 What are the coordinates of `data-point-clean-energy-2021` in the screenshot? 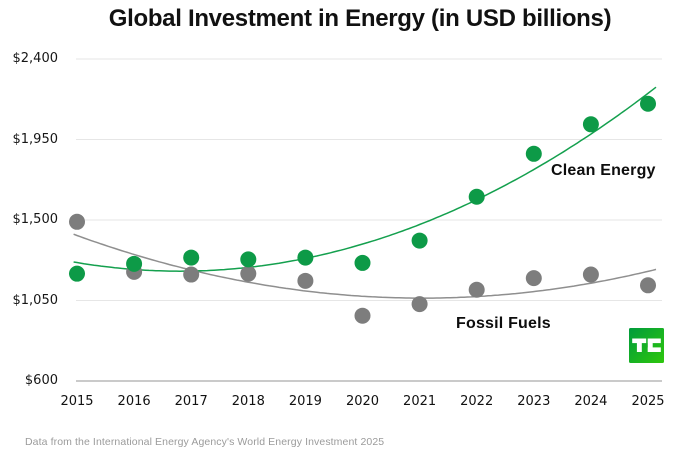 It's located at (419, 240).